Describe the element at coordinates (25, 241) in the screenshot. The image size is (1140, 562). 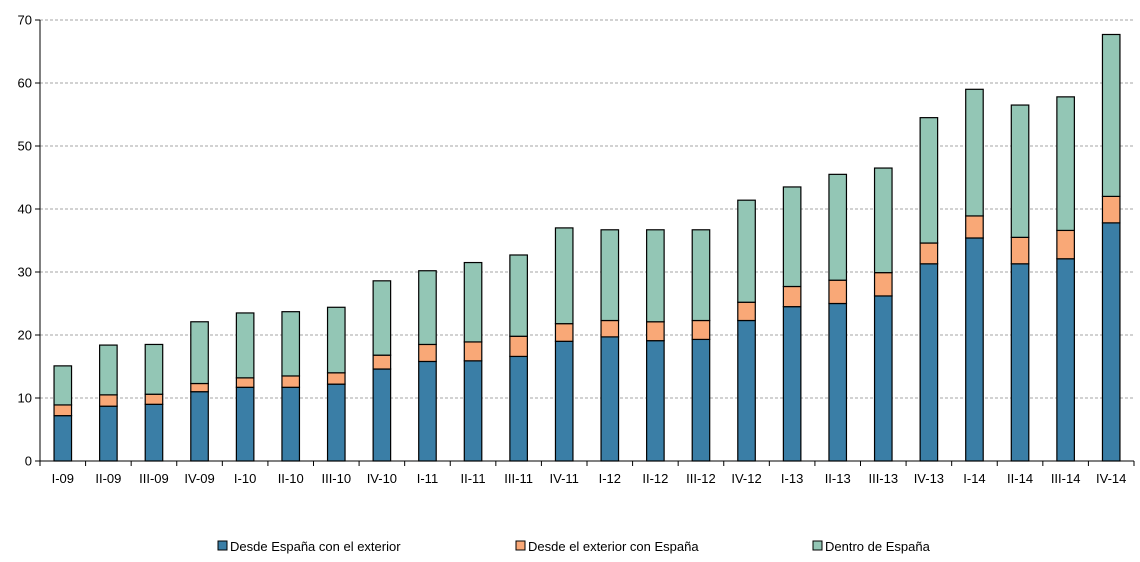
I see `y-tick-labels: 0 10 20 30 40 50 60 70` at that location.